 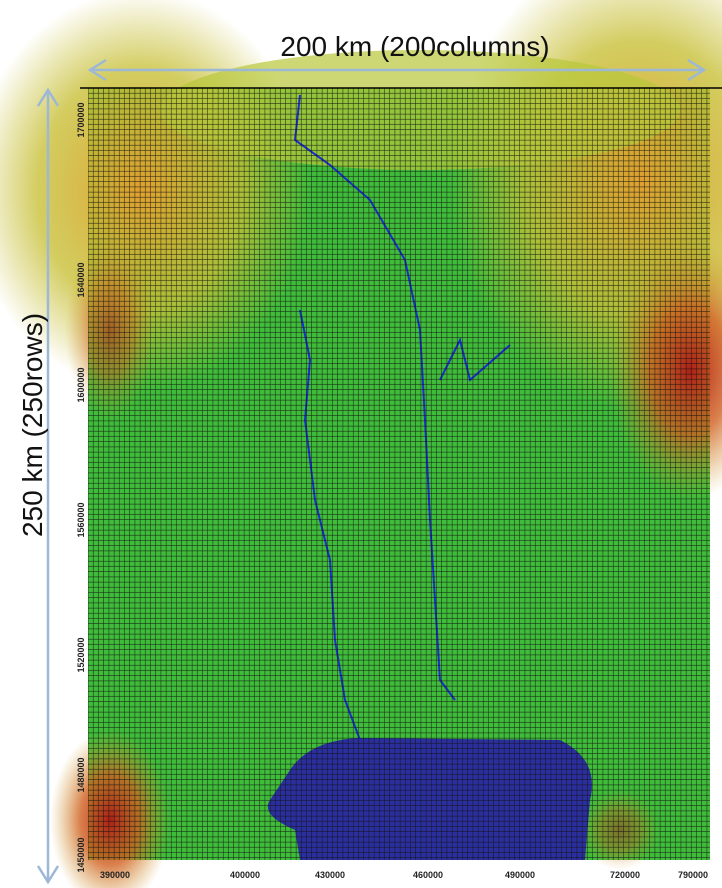 What do you see at coordinates (330, 875) in the screenshot?
I see `x-axis-label: 430000` at bounding box center [330, 875].